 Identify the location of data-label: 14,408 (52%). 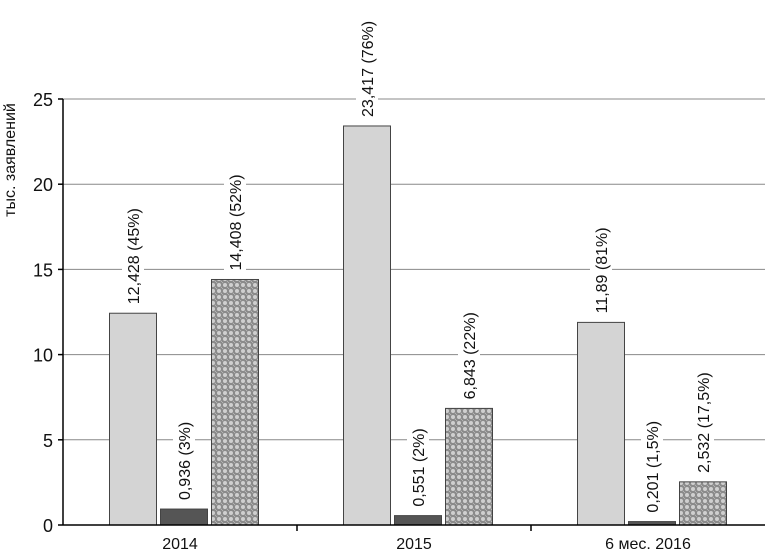
(236, 222).